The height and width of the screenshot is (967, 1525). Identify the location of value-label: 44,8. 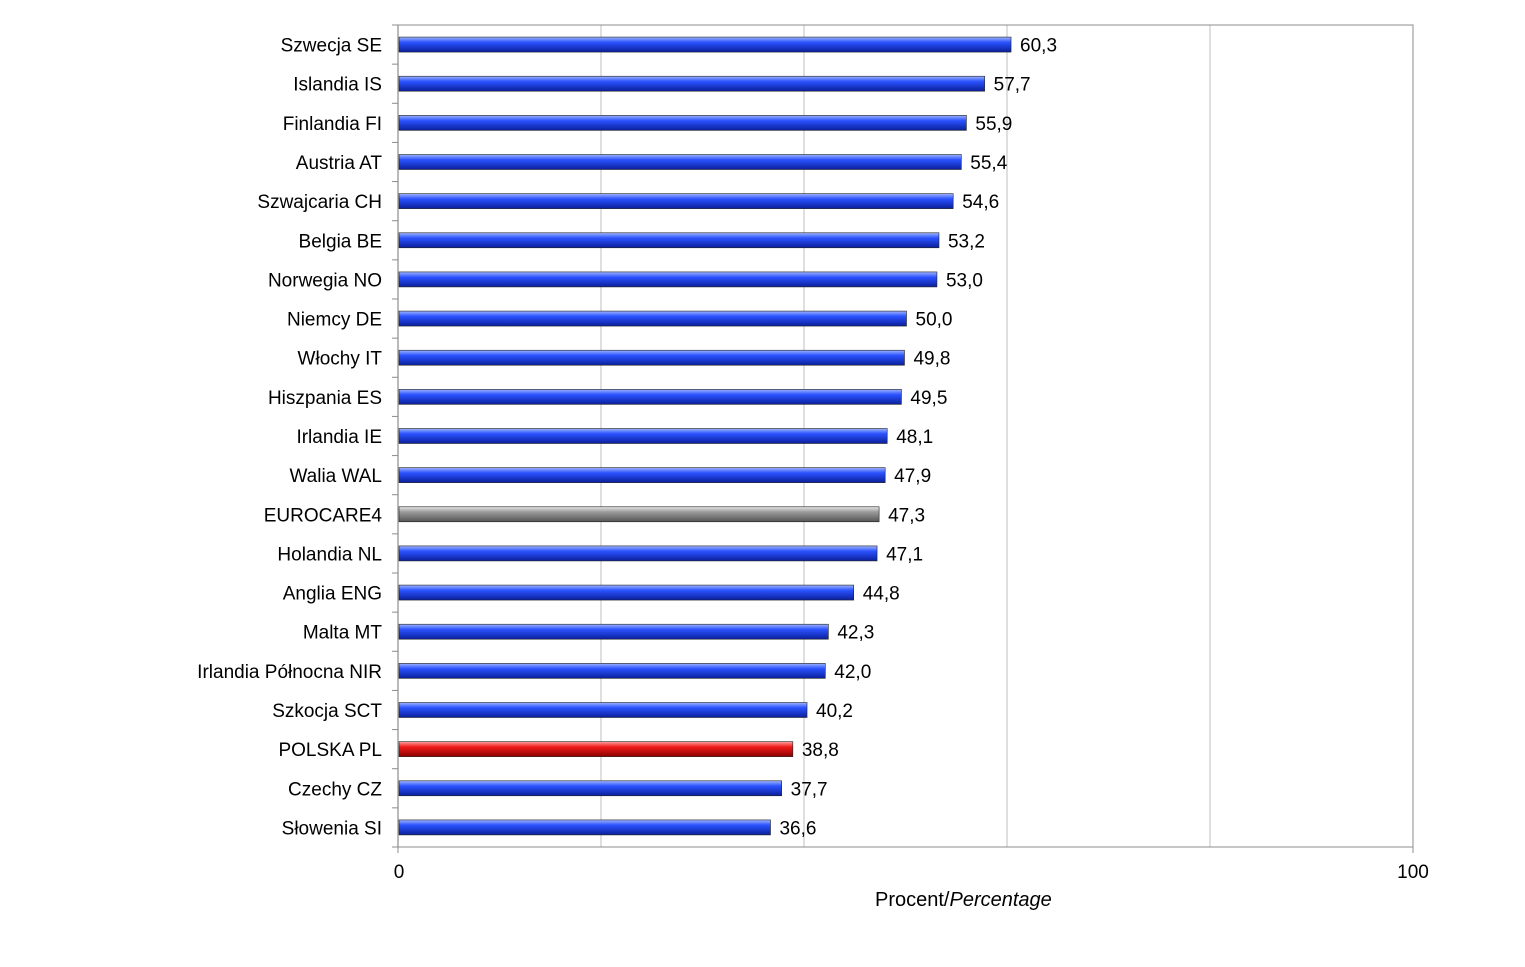
(881, 594).